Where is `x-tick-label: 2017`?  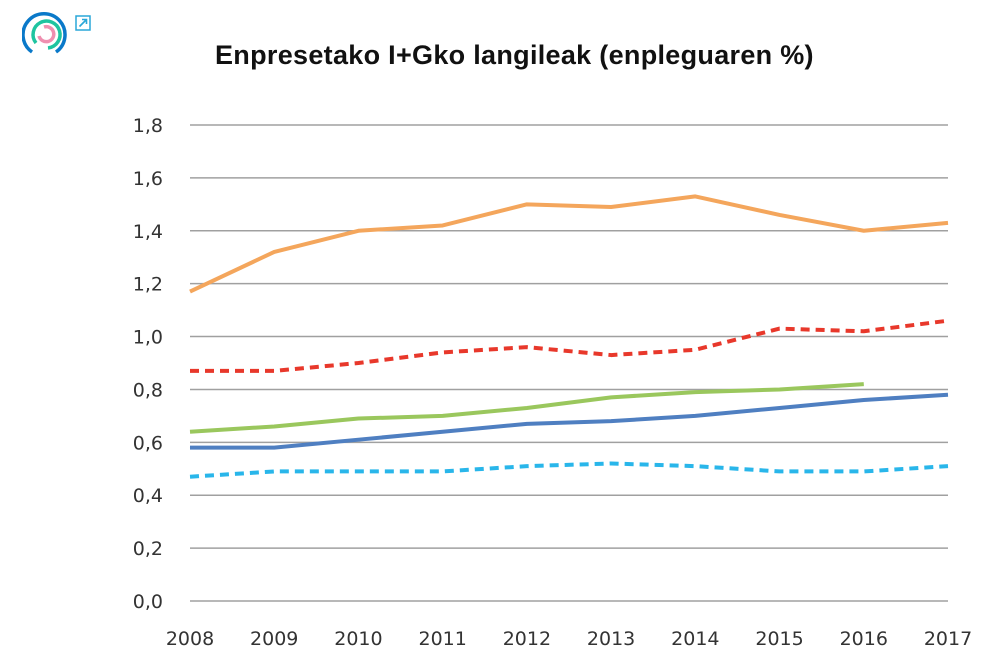 x-tick-label: 2017 is located at coordinates (948, 639).